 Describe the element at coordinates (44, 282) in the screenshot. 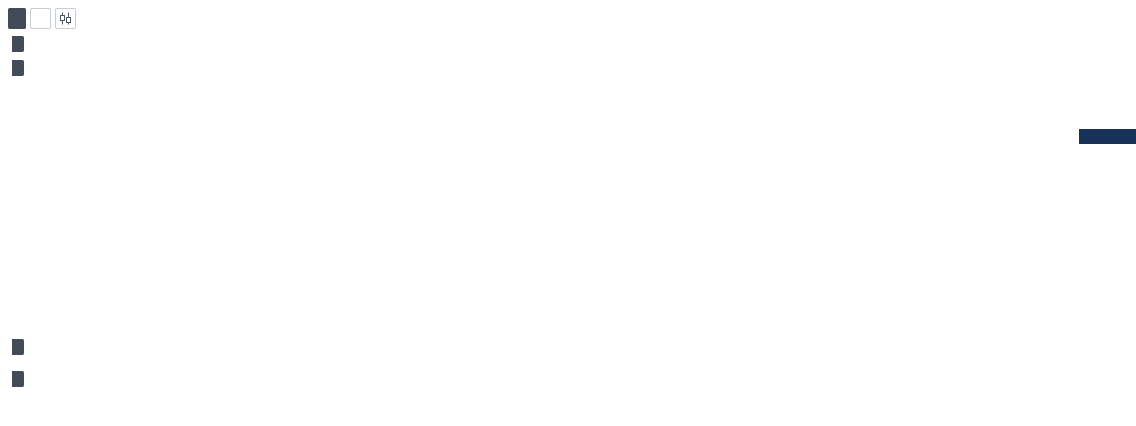

I see `blank-overlay-box` at that location.